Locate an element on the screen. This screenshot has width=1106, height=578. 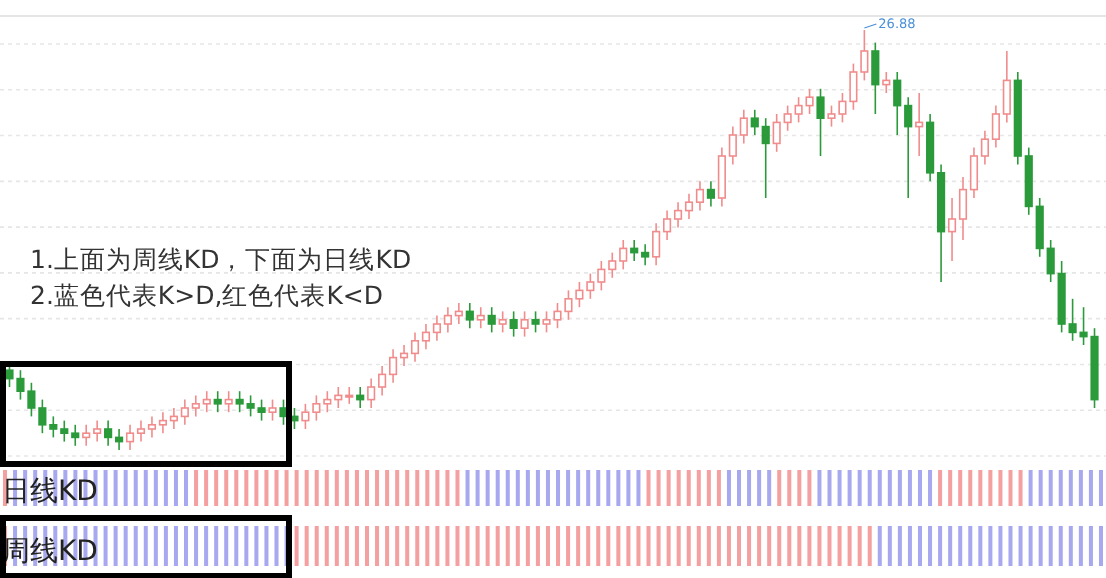
annotation: 1.上面为周线KD，下面为日线KD is located at coordinates (221, 259).